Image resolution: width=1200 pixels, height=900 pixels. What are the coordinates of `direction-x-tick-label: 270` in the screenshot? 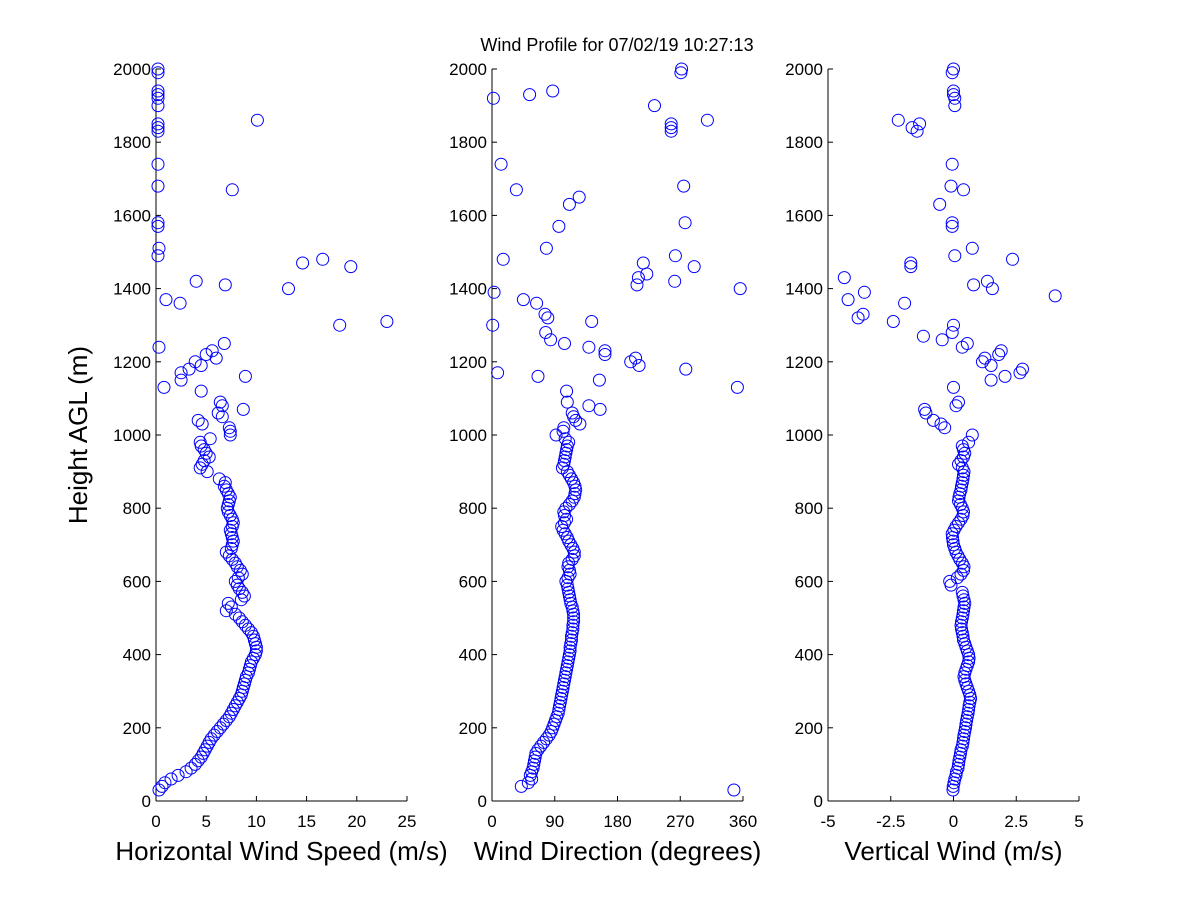 It's located at (680, 821).